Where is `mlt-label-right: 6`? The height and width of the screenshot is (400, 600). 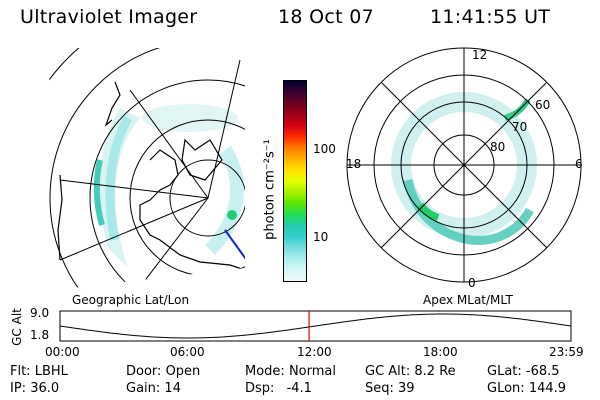 mlt-label-right: 6 is located at coordinates (579, 164).